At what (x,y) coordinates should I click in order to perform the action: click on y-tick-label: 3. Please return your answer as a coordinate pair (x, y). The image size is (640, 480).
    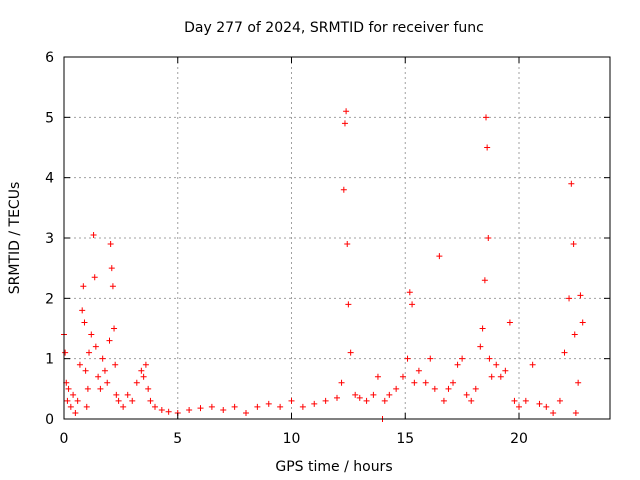
    Looking at the image, I should click on (49, 239).